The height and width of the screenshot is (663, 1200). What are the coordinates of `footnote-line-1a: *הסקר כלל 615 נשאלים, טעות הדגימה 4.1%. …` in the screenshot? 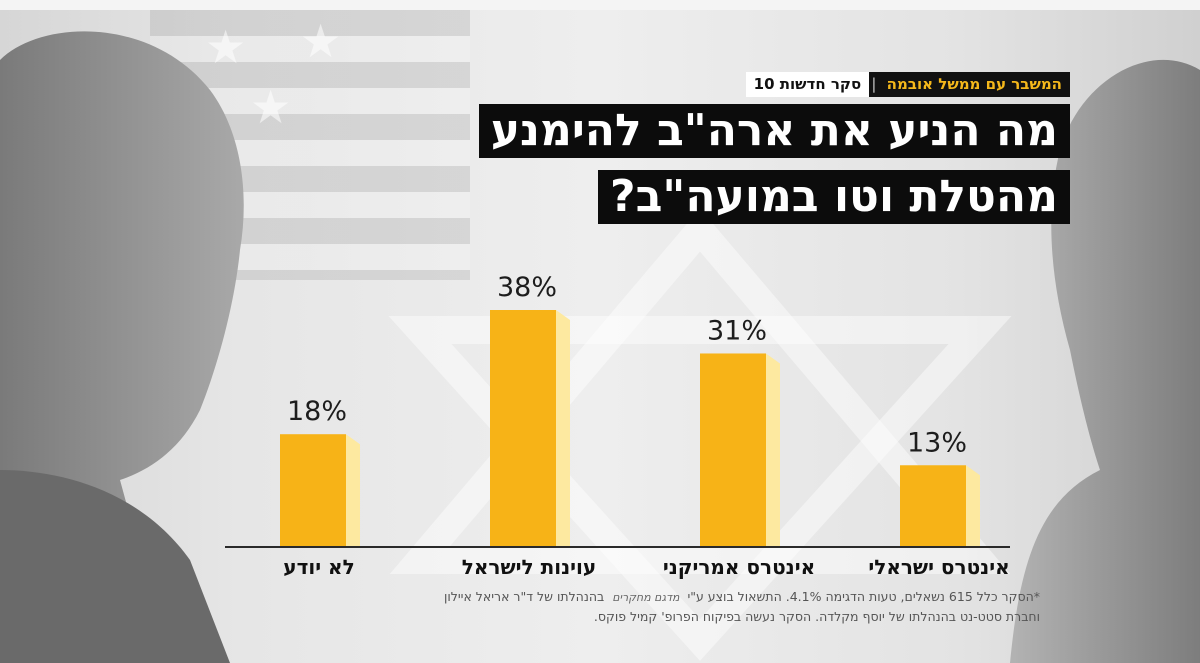 It's located at (863, 596).